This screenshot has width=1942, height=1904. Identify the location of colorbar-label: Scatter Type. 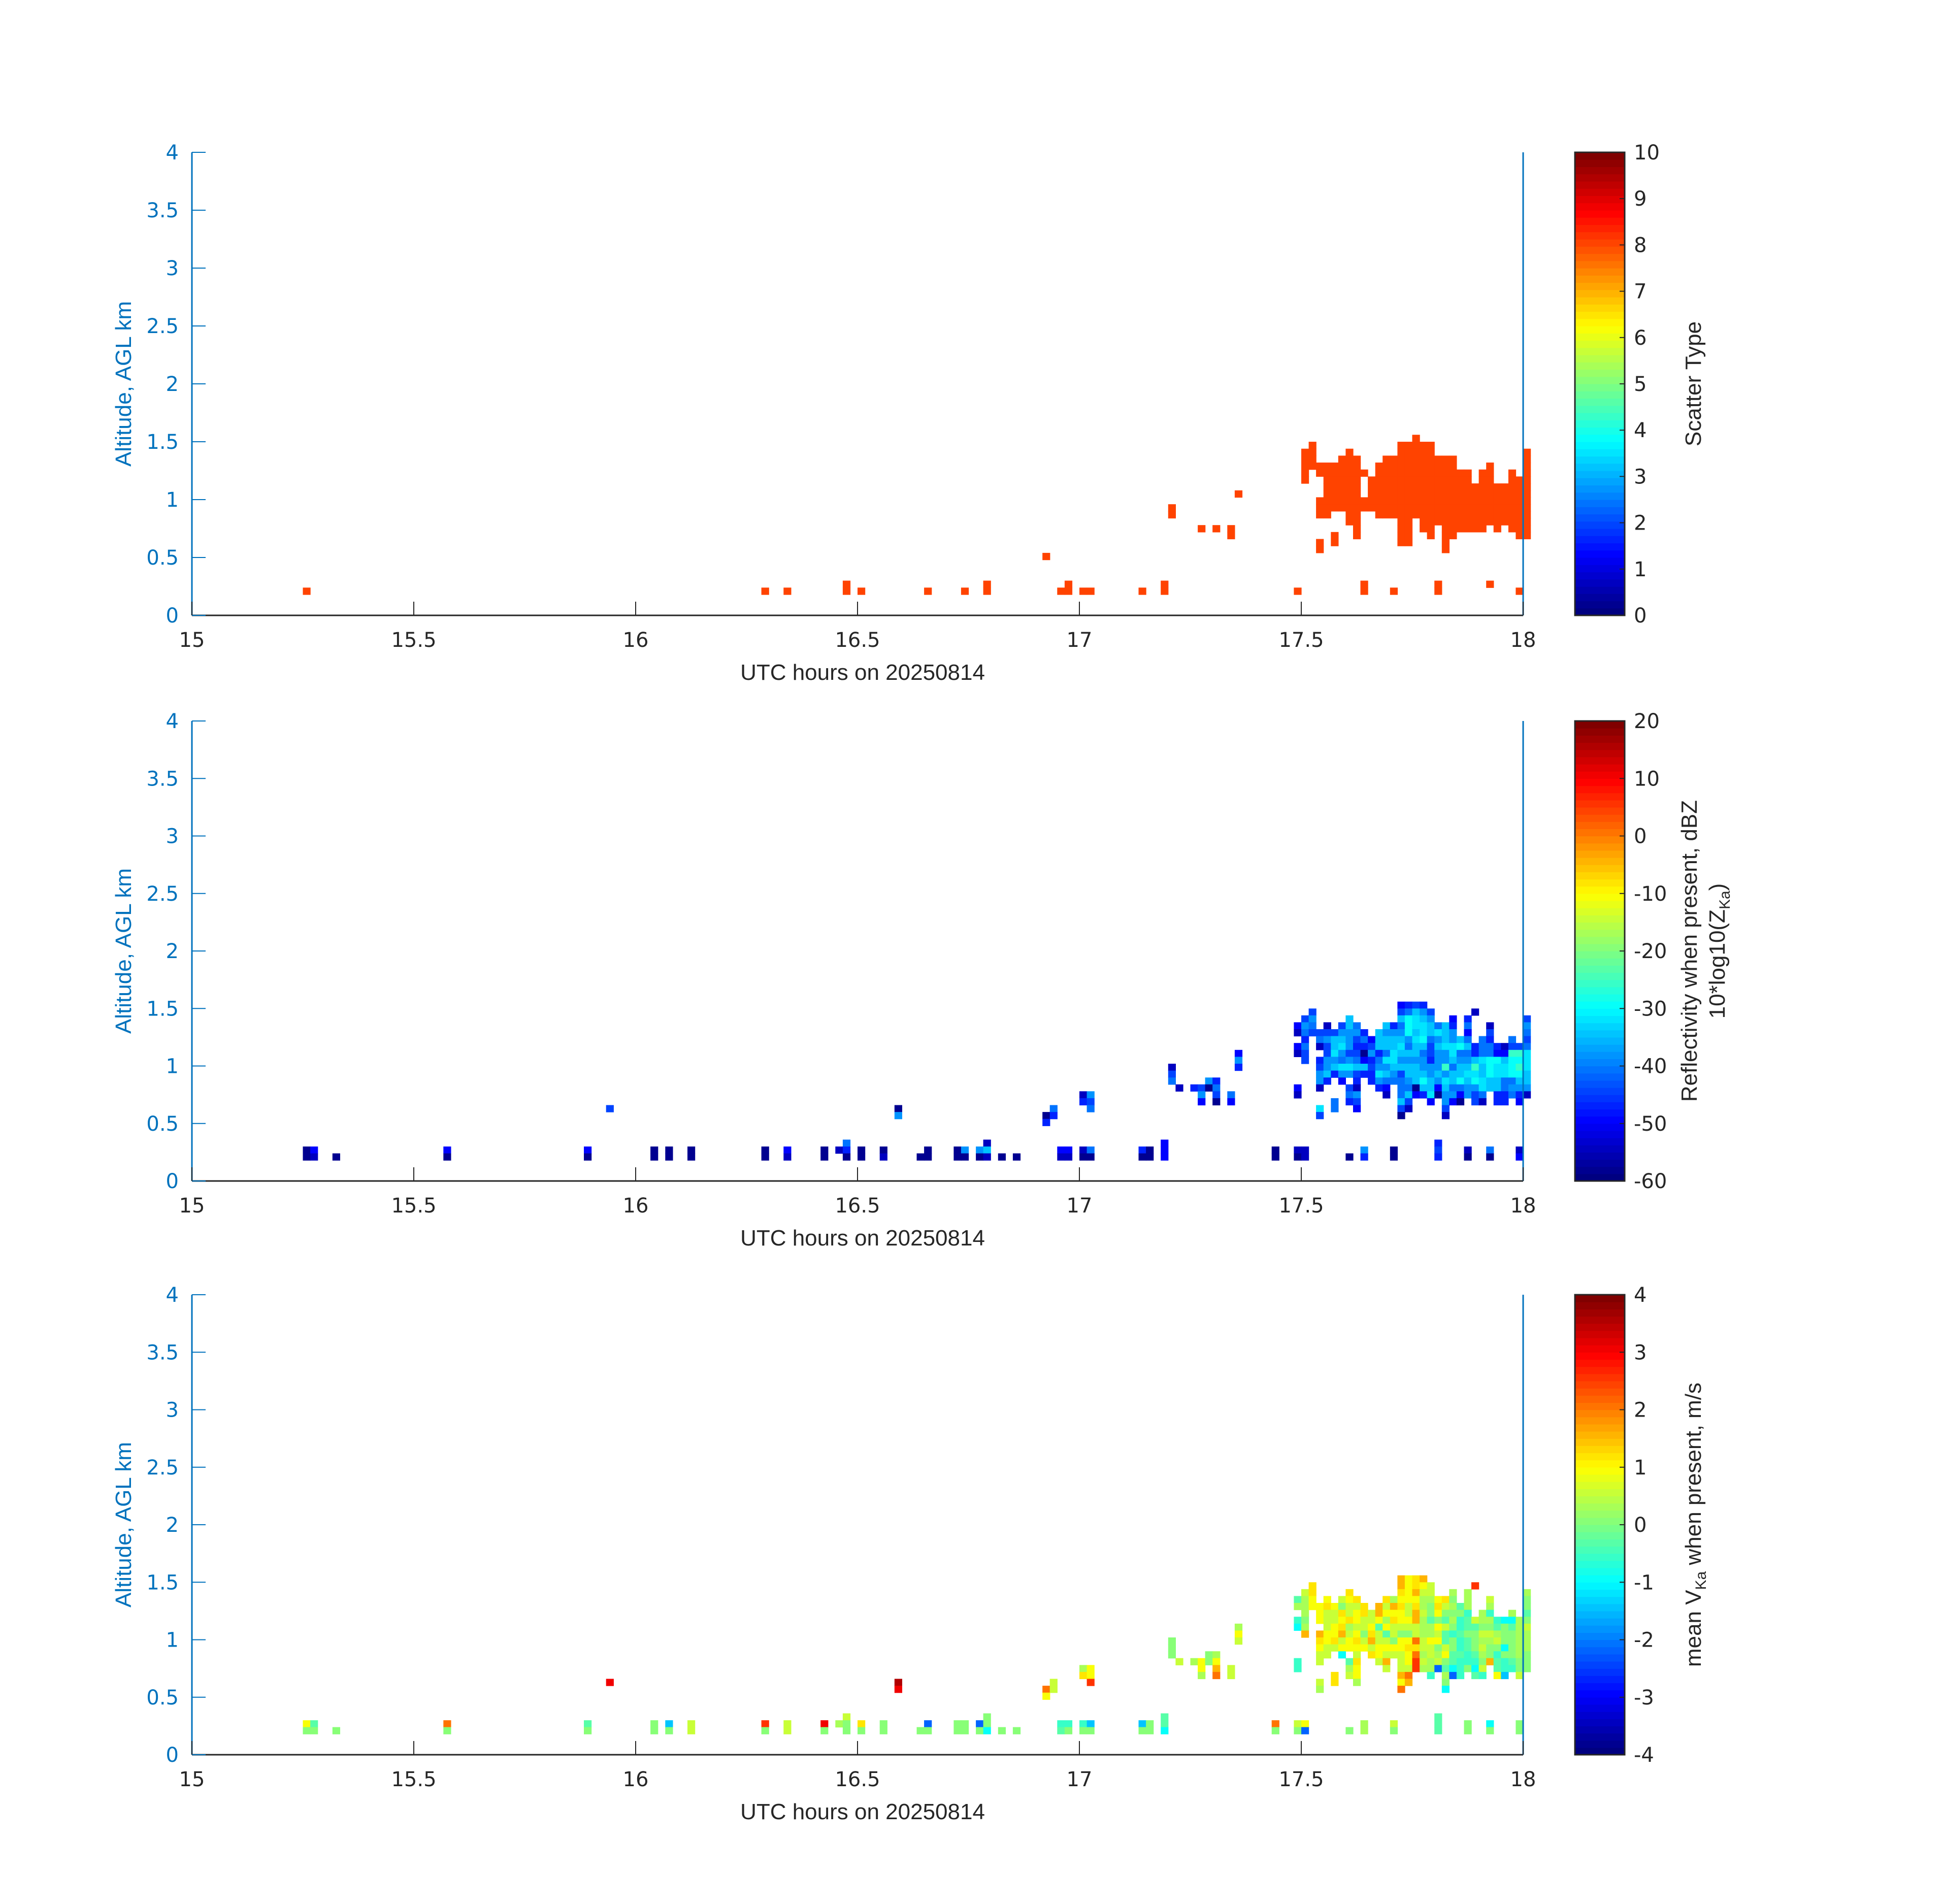
(1693, 384).